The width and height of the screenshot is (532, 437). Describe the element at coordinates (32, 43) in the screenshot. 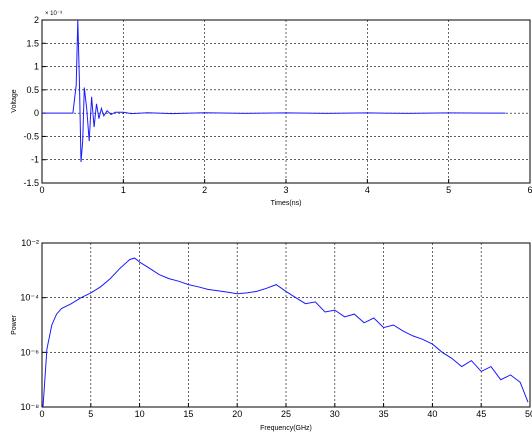

I see `y-tick-label: 1.5` at that location.